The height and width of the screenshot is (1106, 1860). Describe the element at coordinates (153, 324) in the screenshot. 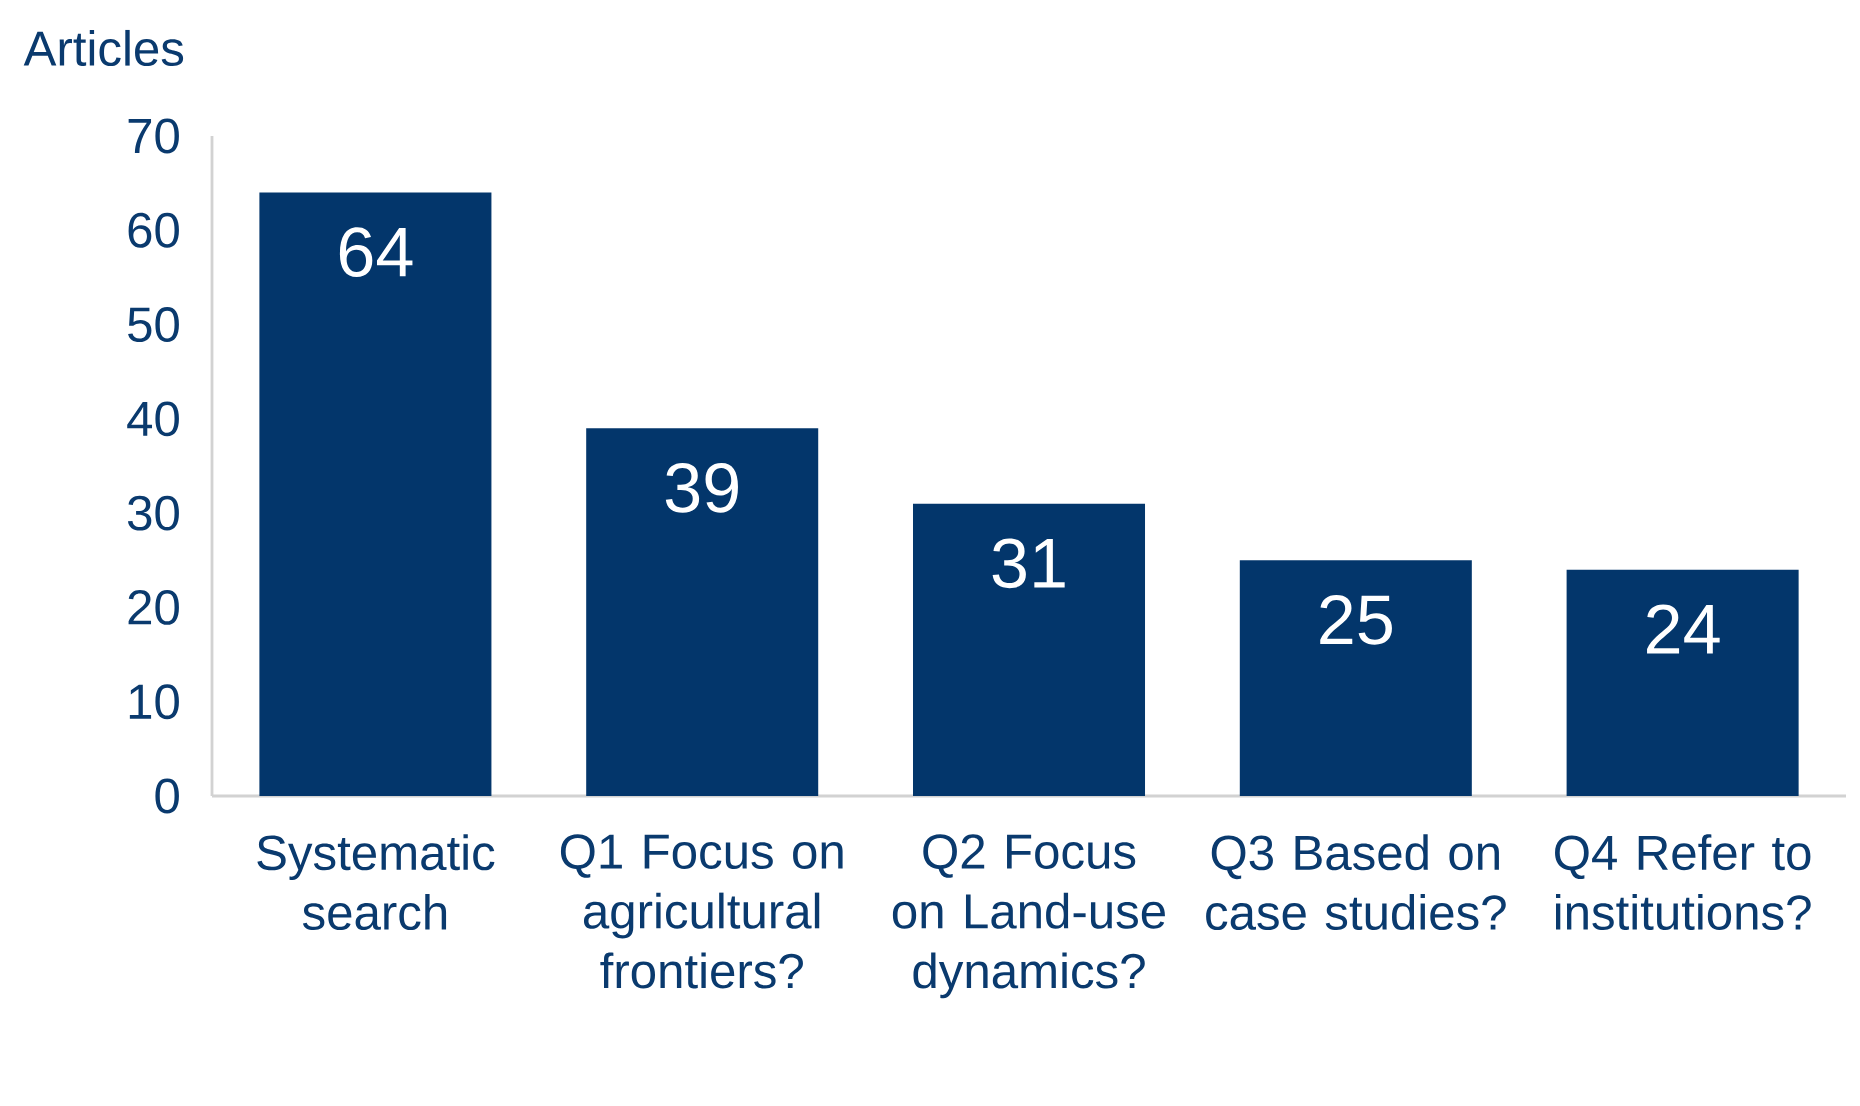

I see `y-tick-label: 50` at that location.